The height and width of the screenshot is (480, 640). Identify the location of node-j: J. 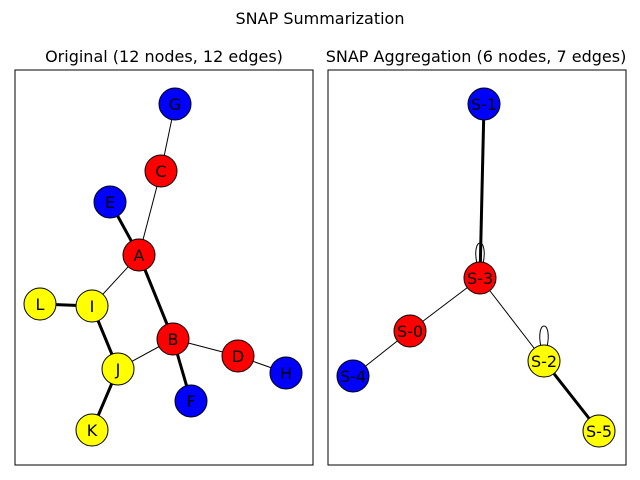
(118, 369).